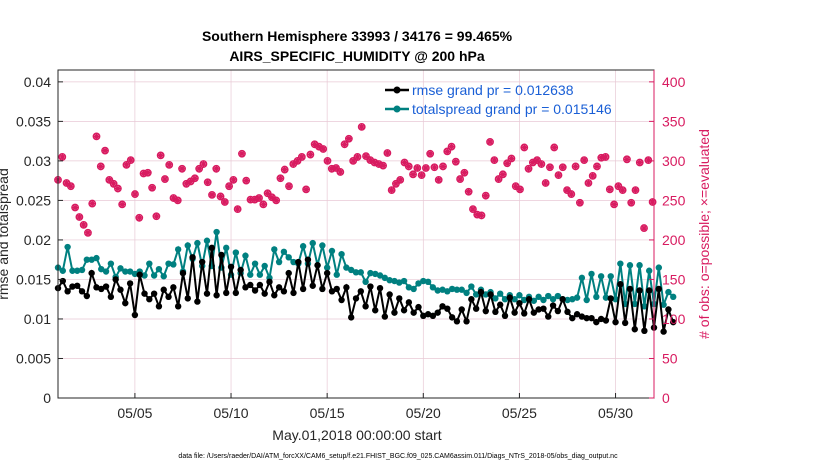 The image size is (830, 470). Describe the element at coordinates (493, 90) in the screenshot. I see `legend-rmse-label: rmse grand pr = 0.012638` at that location.